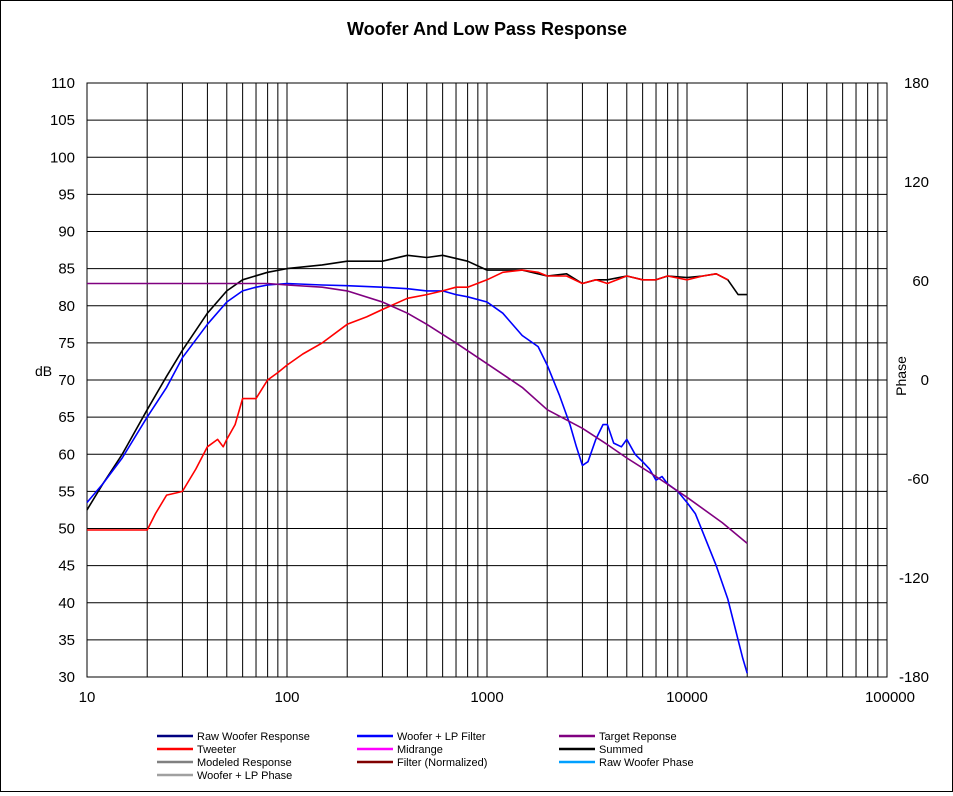  What do you see at coordinates (914, 578) in the screenshot?
I see `y2-tick-label: -120` at bounding box center [914, 578].